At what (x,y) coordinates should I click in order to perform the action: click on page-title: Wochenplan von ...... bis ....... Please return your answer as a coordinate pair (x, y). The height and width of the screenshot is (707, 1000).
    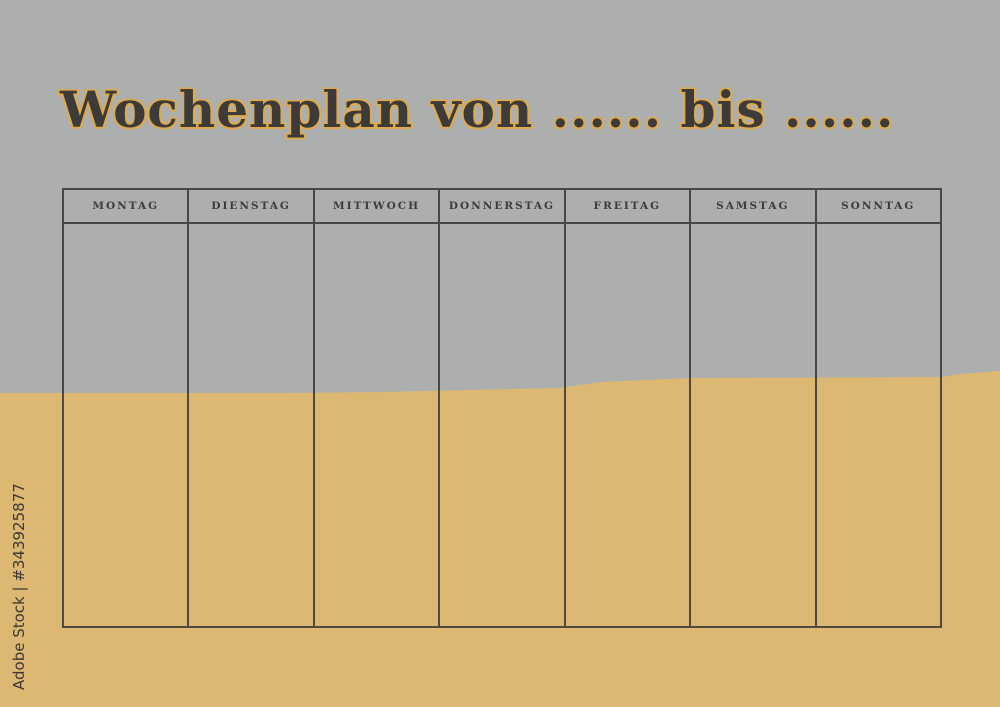
    Looking at the image, I should click on (477, 109).